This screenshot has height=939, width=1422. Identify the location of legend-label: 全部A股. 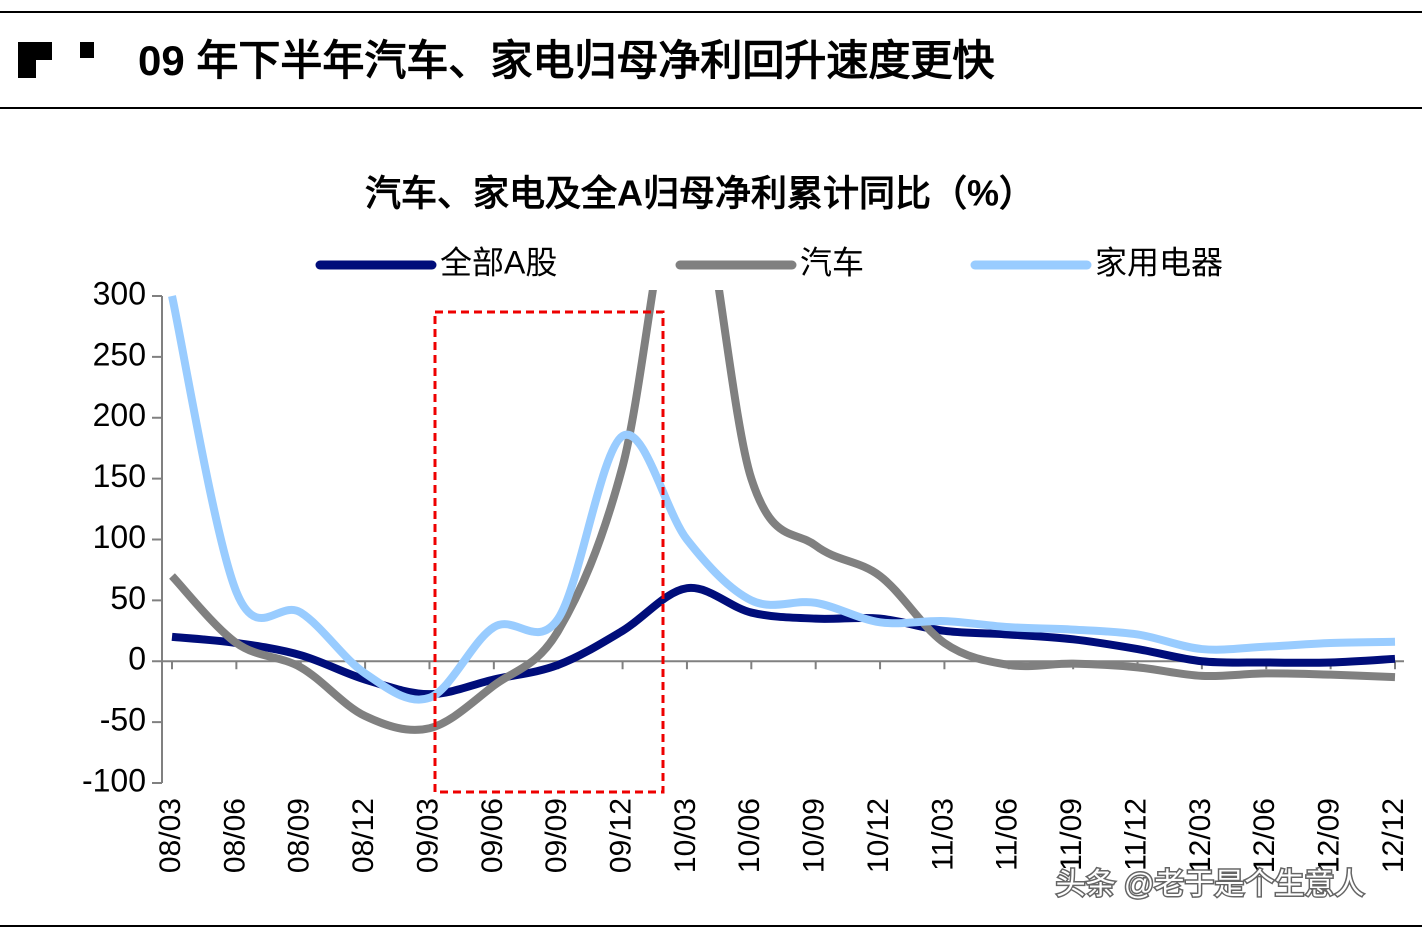
(498, 262).